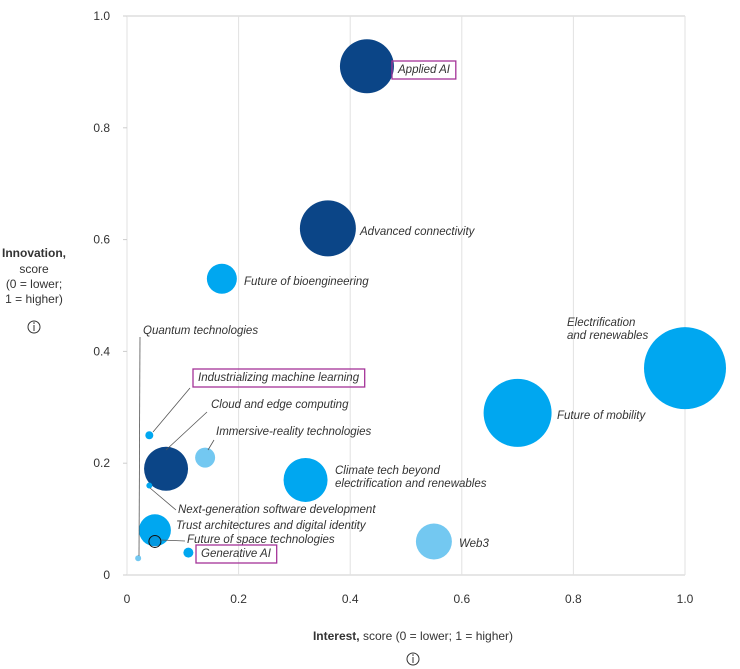 This screenshot has height=669, width=740. I want to click on x-axis-title-bold: Interest,, so click(336, 636).